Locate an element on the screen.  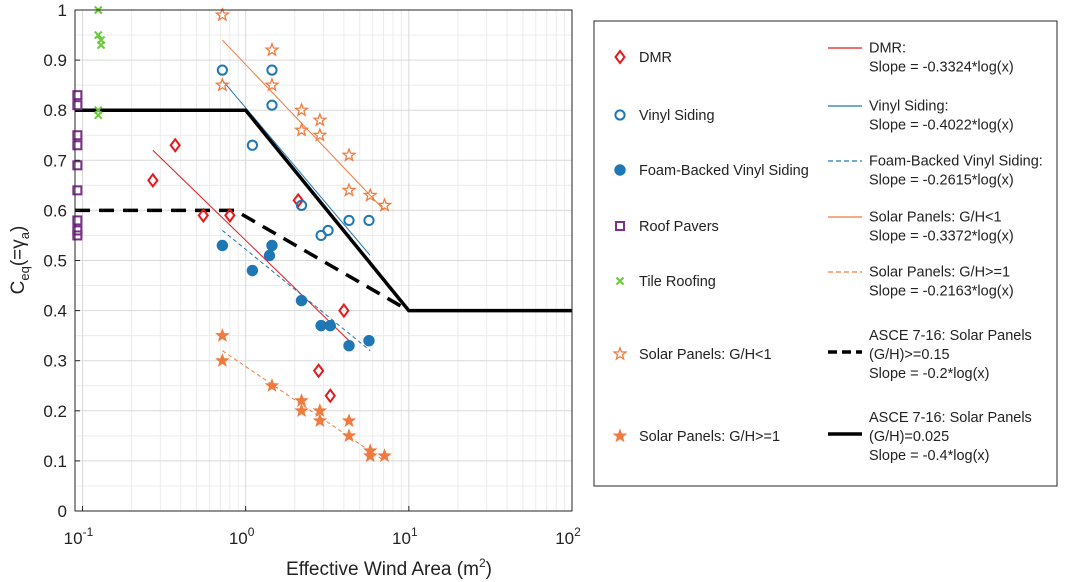
legend-marker-dmr is located at coordinates (620, 57).